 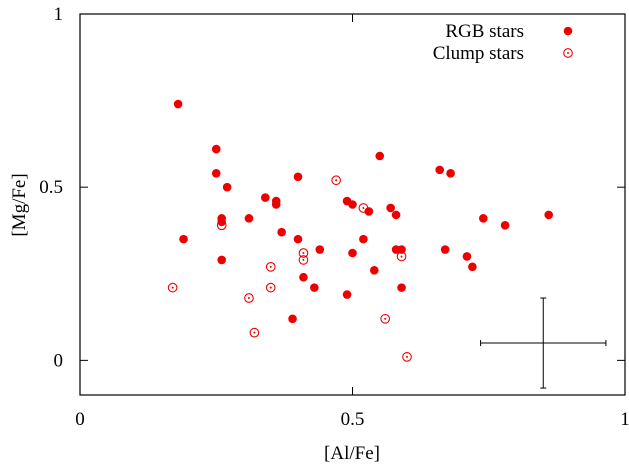 What do you see at coordinates (352, 453) in the screenshot?
I see `x-axis-label: [Al/Fe]` at bounding box center [352, 453].